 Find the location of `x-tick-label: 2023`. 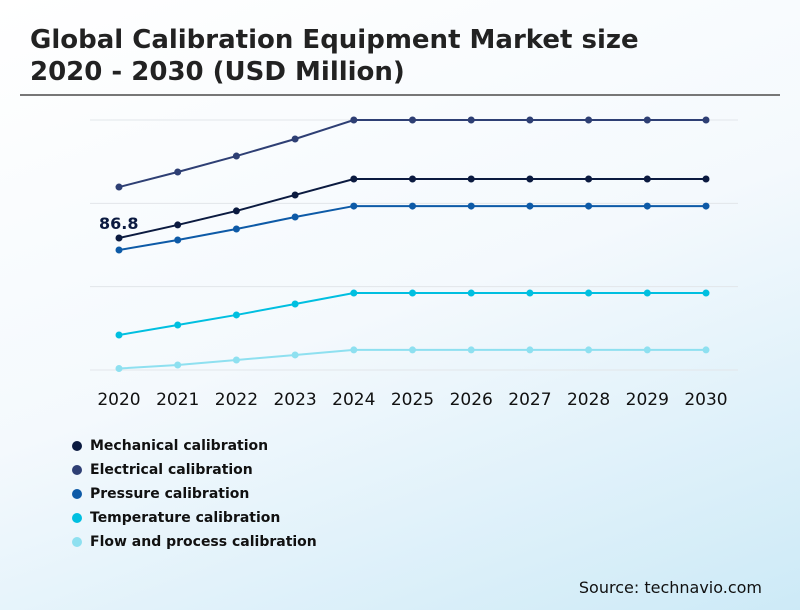

x-tick-label: 2023 is located at coordinates (294, 400).